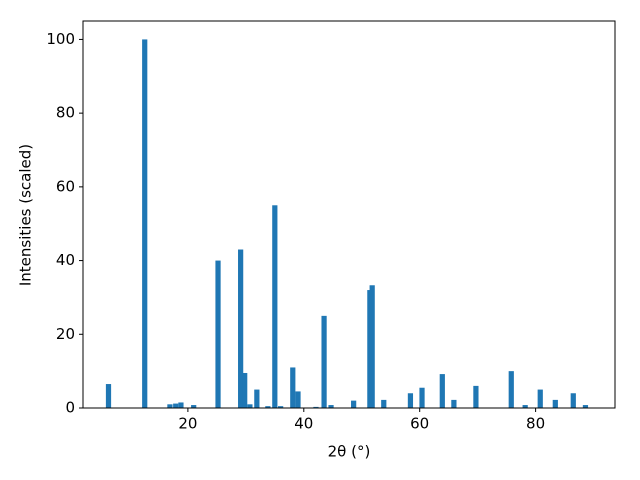 The width and height of the screenshot is (640, 480). Describe the element at coordinates (65, 186) in the screenshot. I see `y-tick-label: 60` at that location.